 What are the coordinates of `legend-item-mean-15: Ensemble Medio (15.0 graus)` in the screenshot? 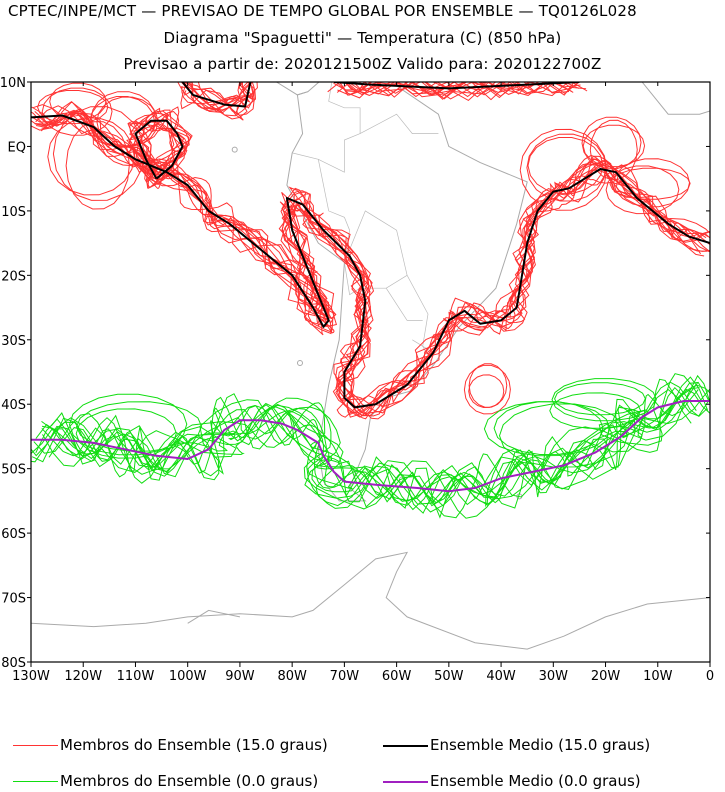 It's located at (516, 745).